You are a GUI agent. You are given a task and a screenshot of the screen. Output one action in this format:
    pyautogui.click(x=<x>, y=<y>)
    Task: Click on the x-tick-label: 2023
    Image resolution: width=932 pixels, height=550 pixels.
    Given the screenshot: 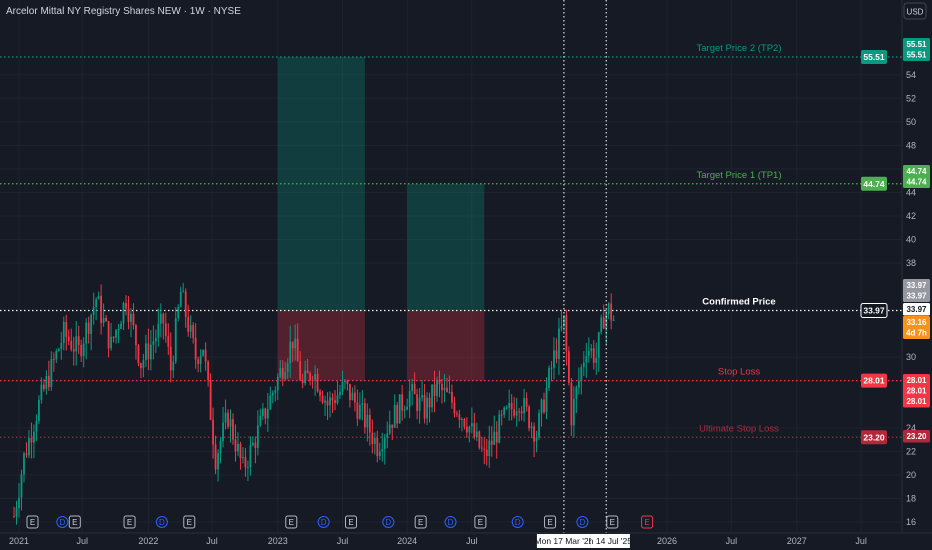 What is the action you would take?
    pyautogui.click(x=278, y=541)
    